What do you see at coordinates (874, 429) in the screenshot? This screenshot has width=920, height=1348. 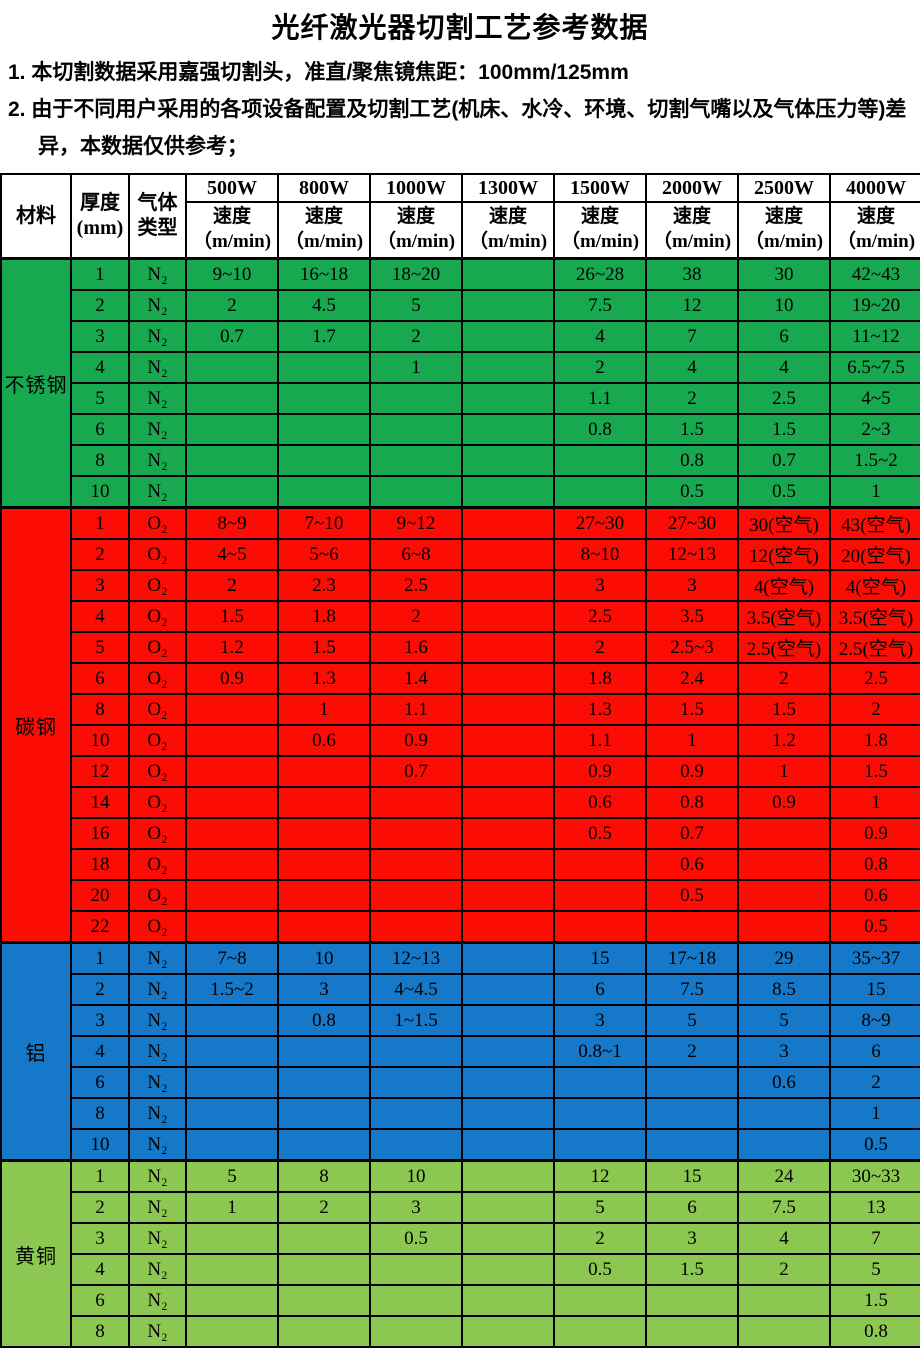 I see `speed-cell-4000w: 2~3` at bounding box center [874, 429].